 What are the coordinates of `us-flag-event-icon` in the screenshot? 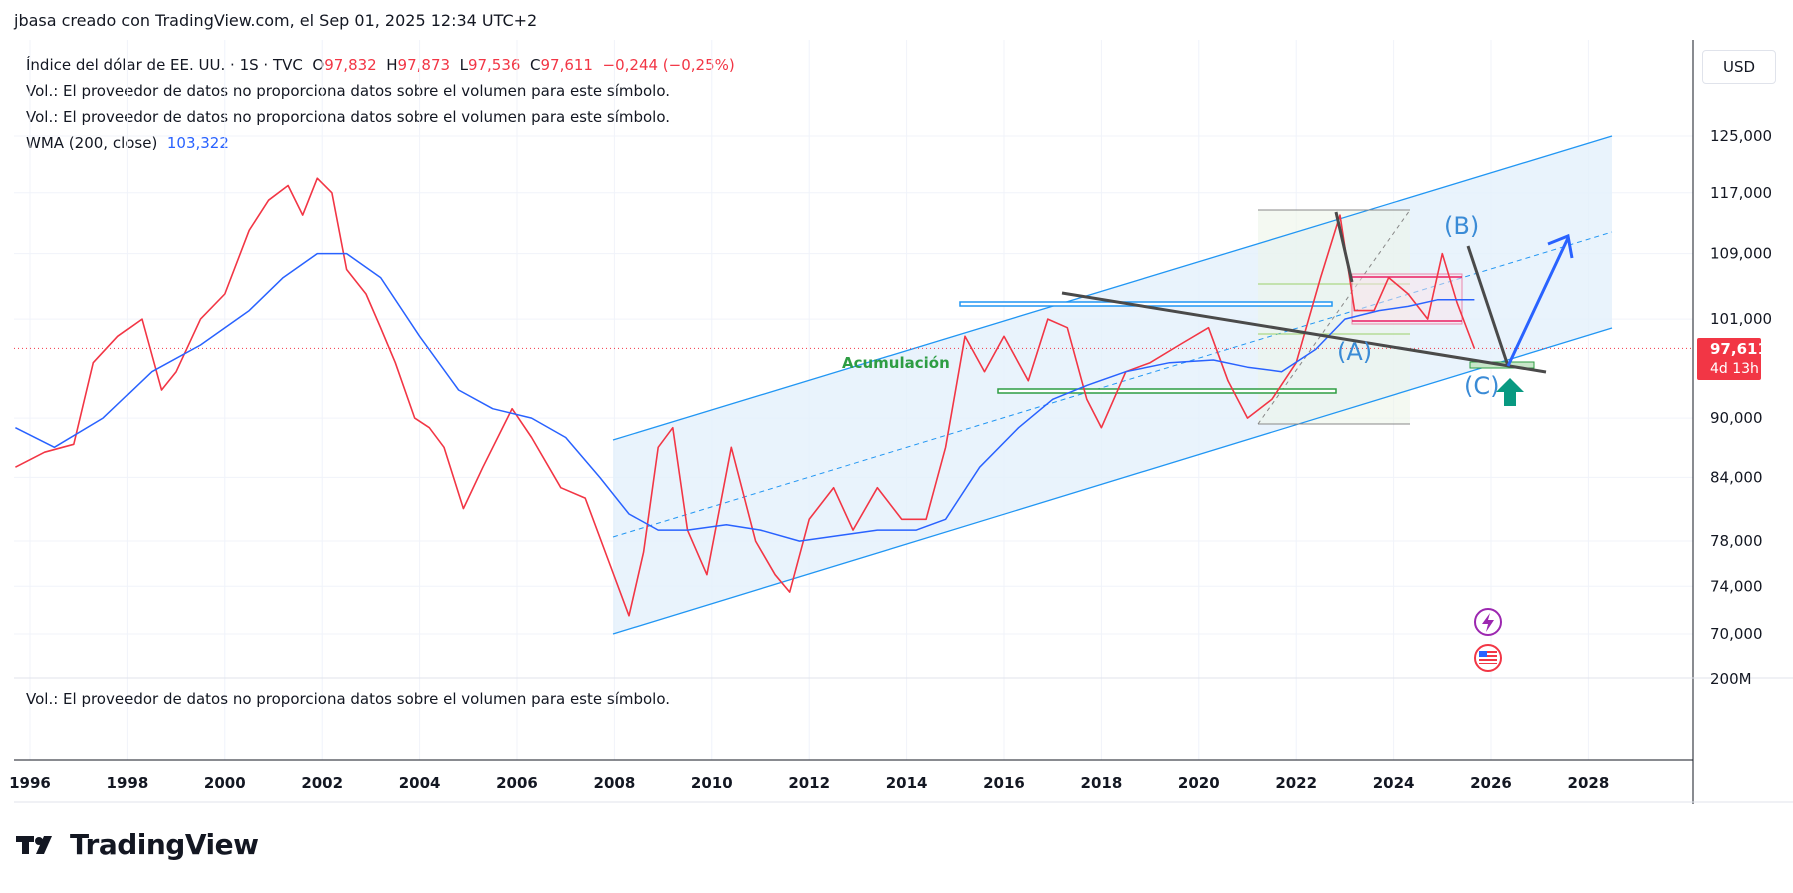 It's located at (1488, 658).